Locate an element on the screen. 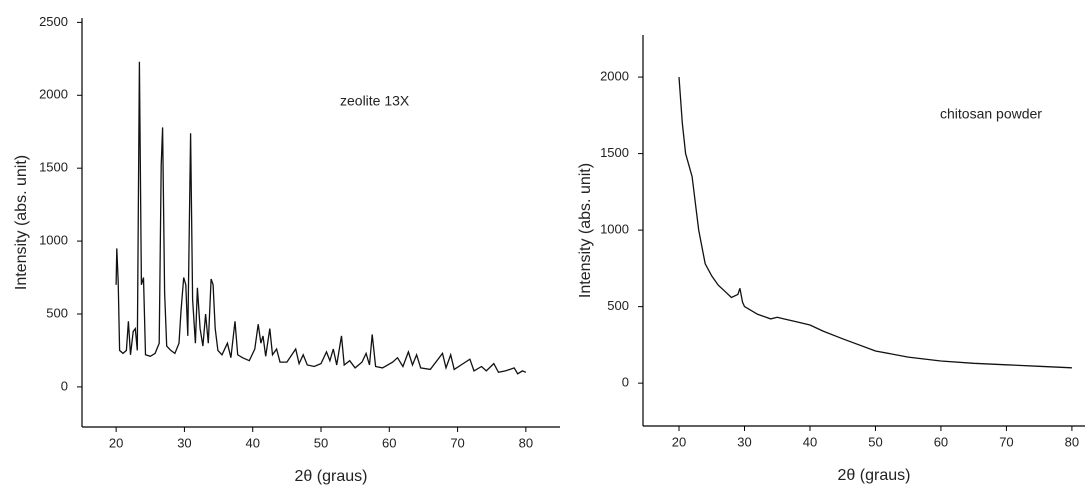 The height and width of the screenshot is (489, 1092). annotation: chitosan powder is located at coordinates (991, 114).